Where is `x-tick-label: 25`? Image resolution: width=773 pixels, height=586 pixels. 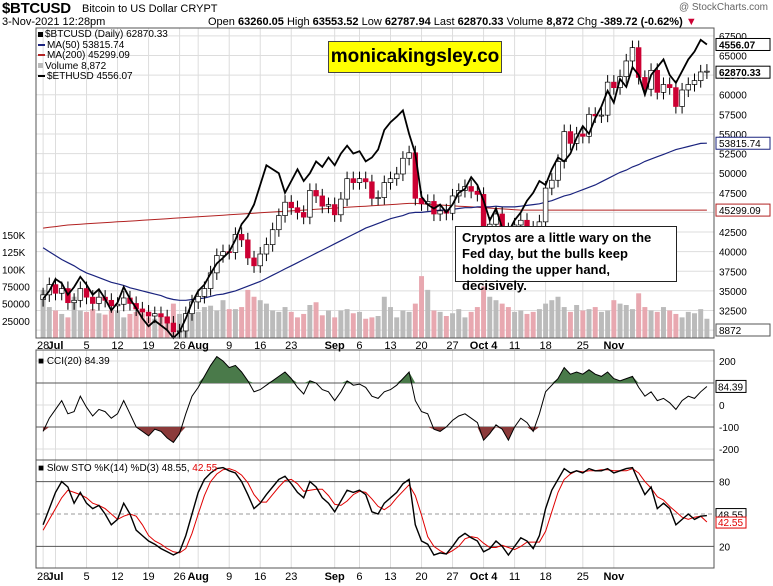 x-tick-label: 25 is located at coordinates (583, 577).